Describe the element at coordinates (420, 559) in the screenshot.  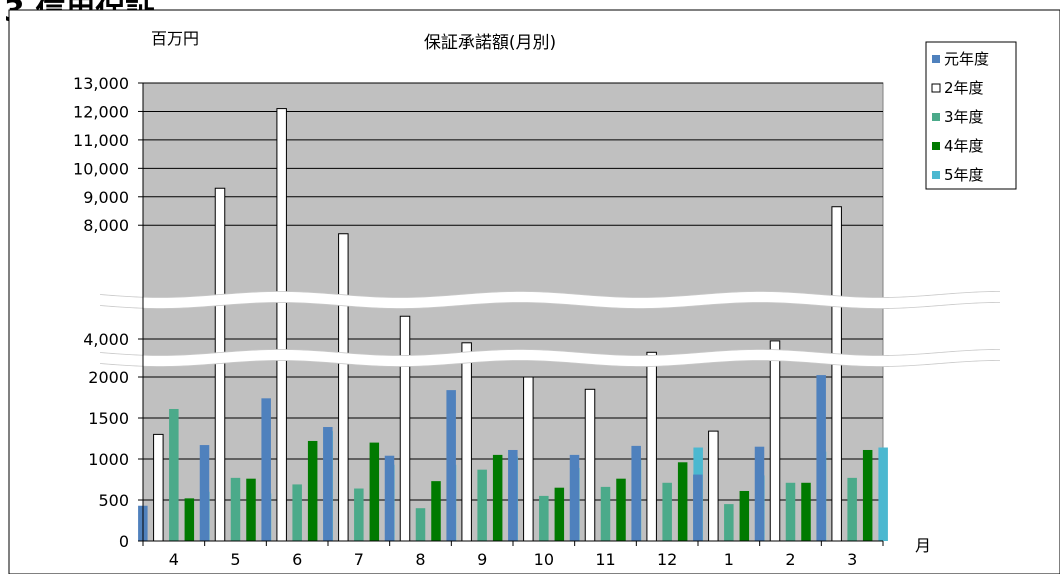
I see `x-tick-label: 8` at that location.